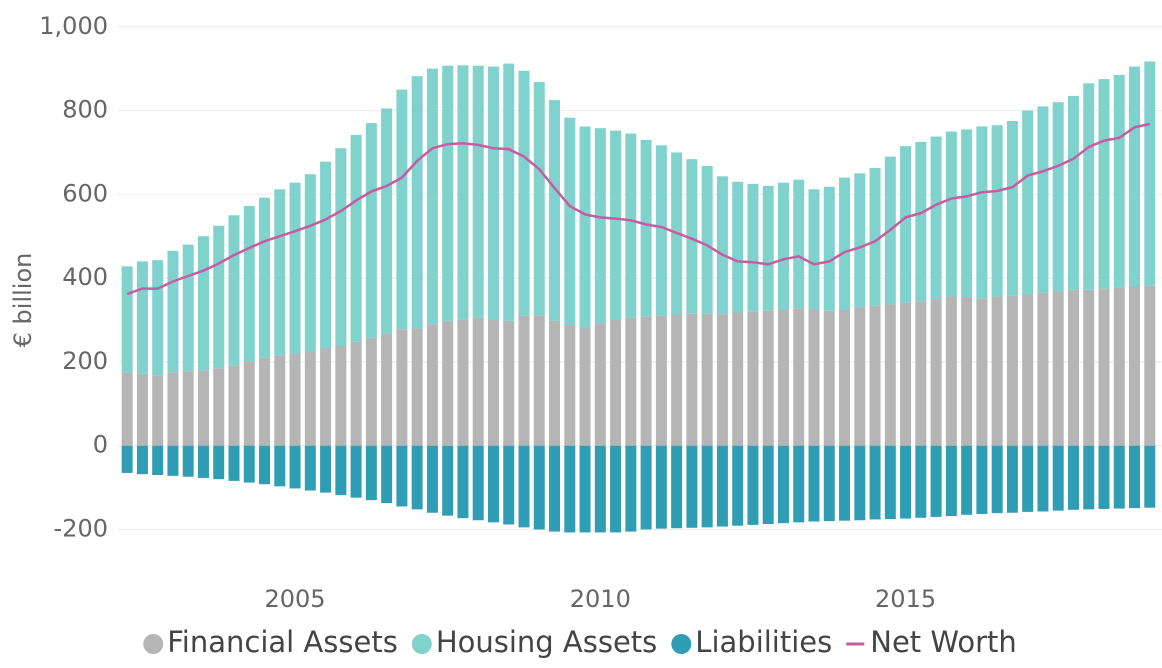  Describe the element at coordinates (282, 642) in the screenshot. I see `legend-label: Financial Assets` at that location.